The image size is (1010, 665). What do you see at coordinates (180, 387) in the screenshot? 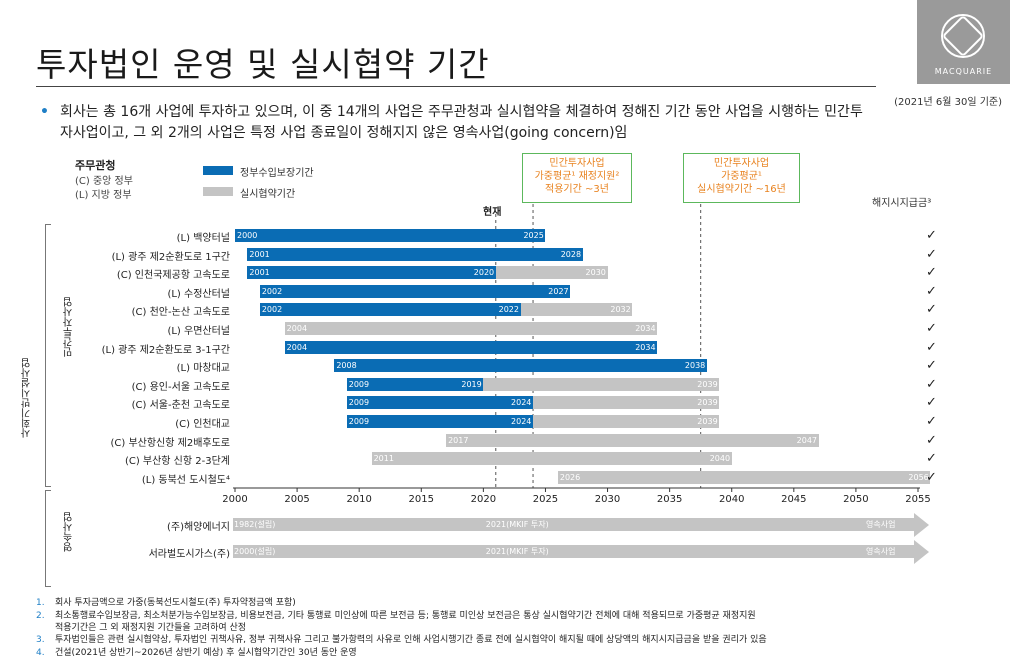
I see `project-label: (C) 용인-서울 고속도로` at bounding box center [180, 387].